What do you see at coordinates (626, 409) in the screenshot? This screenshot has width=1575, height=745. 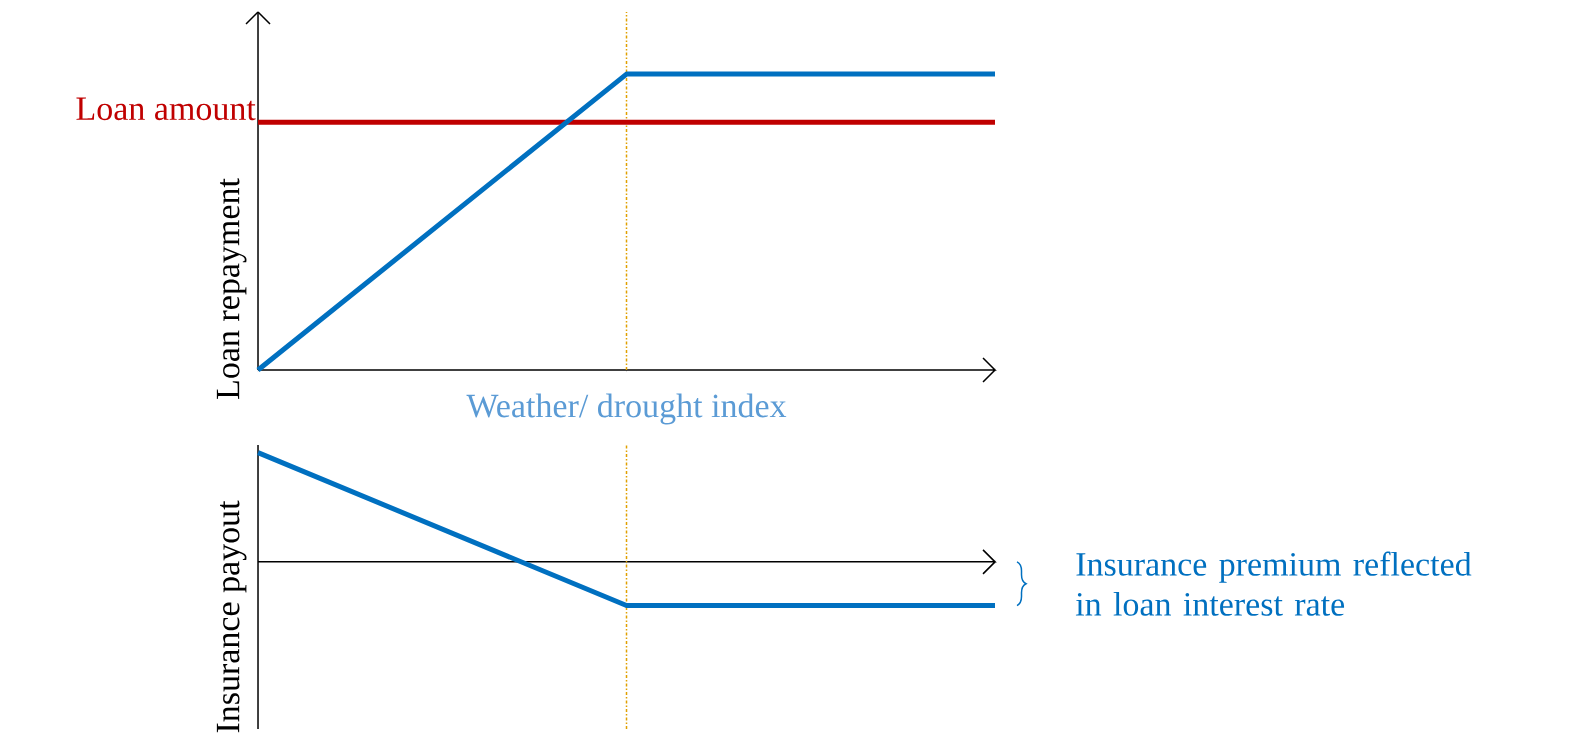 I see `x-axis-title: Weather/ drought index` at bounding box center [626, 409].